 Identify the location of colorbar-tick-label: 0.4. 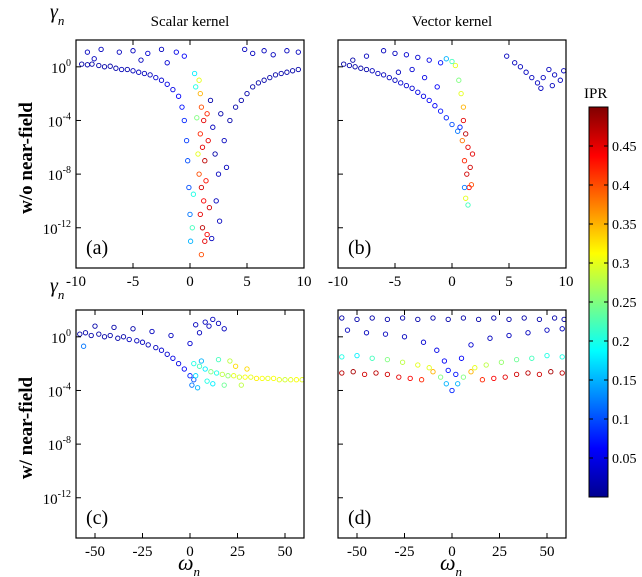
(621, 186).